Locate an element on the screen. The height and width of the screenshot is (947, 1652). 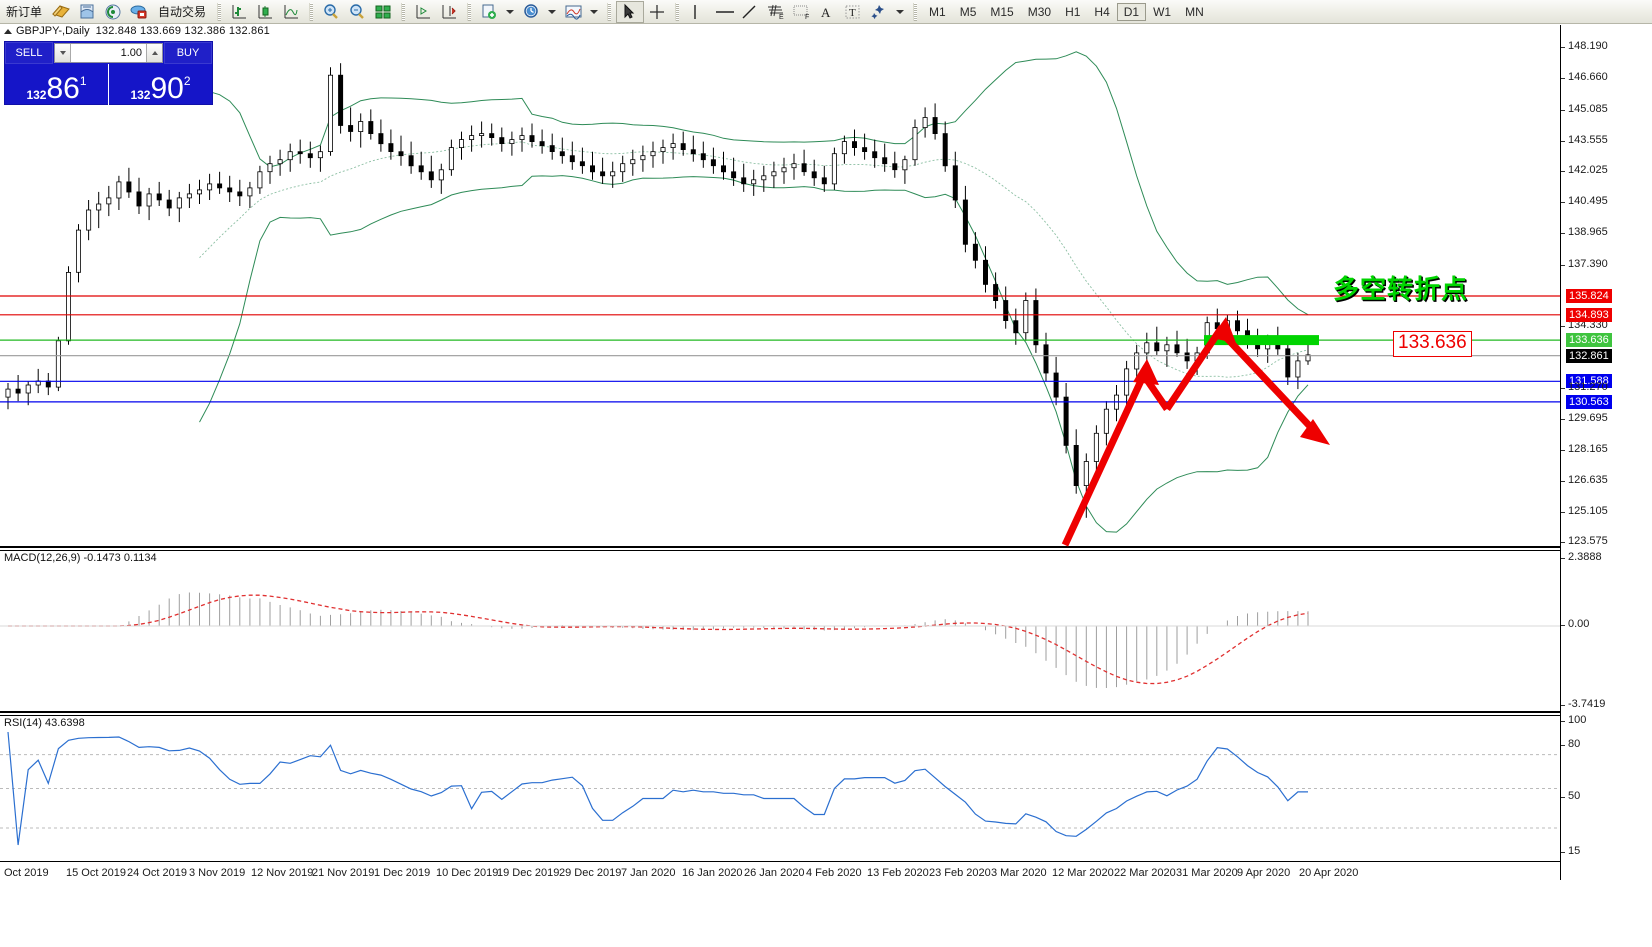
autoscroll-icon is located at coordinates (449, 12).